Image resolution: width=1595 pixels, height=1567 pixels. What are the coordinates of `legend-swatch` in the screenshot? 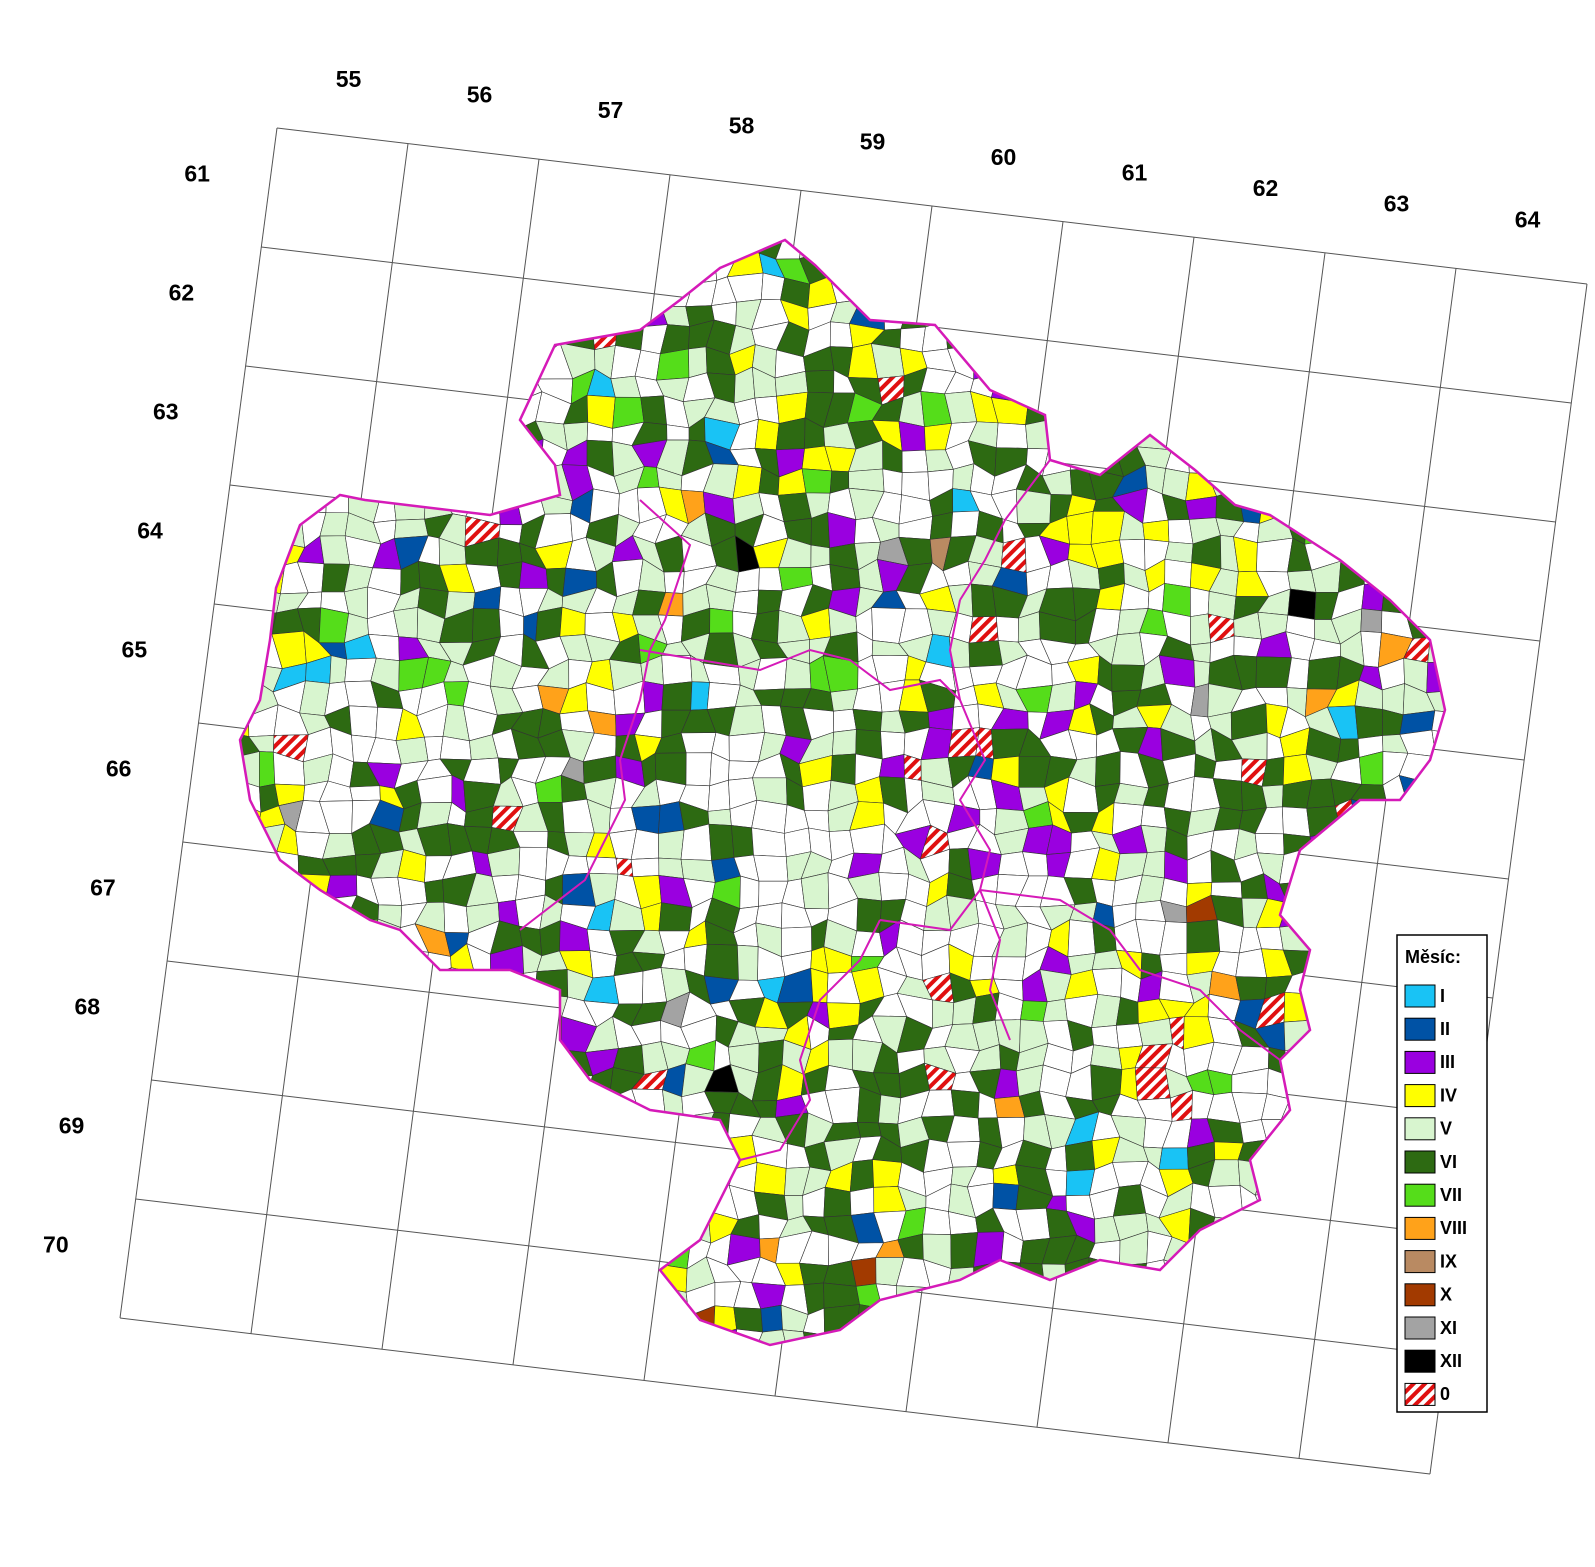 It's located at (1420, 1162).